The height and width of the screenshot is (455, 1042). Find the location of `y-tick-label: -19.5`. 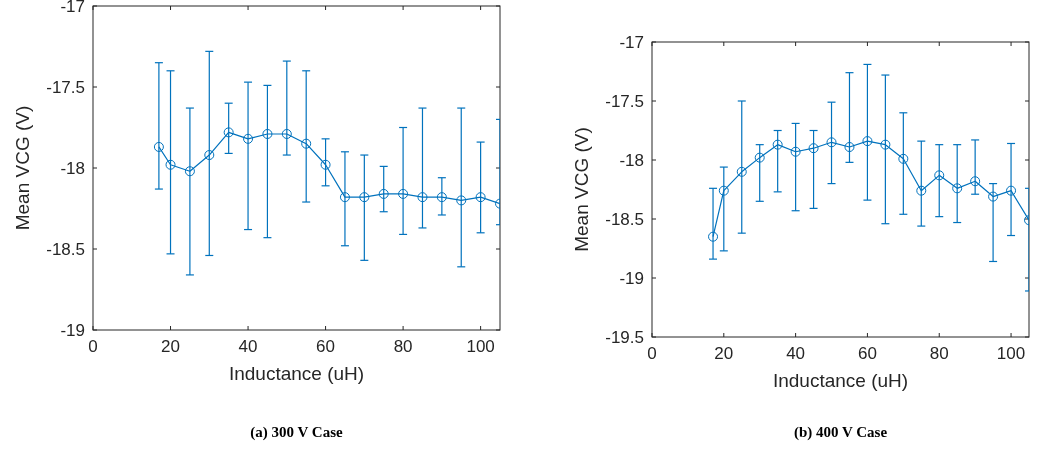

y-tick-label: -19.5 is located at coordinates (624, 337).